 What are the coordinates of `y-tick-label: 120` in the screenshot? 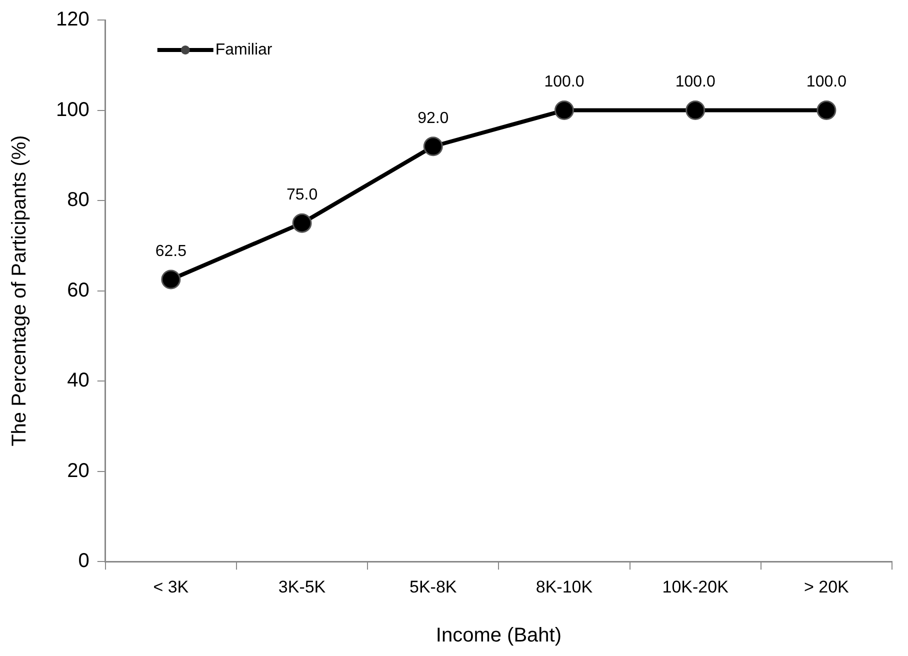 It's located at (73, 19).